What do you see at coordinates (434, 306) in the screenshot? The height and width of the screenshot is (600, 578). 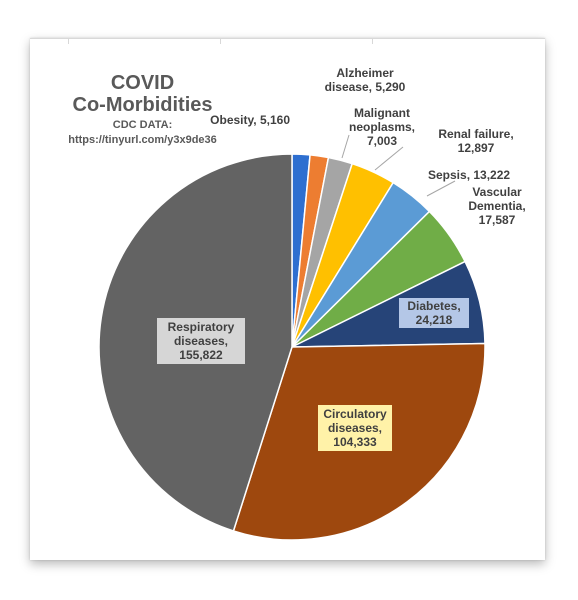 I see `label-line: Diabetes,` at bounding box center [434, 306].